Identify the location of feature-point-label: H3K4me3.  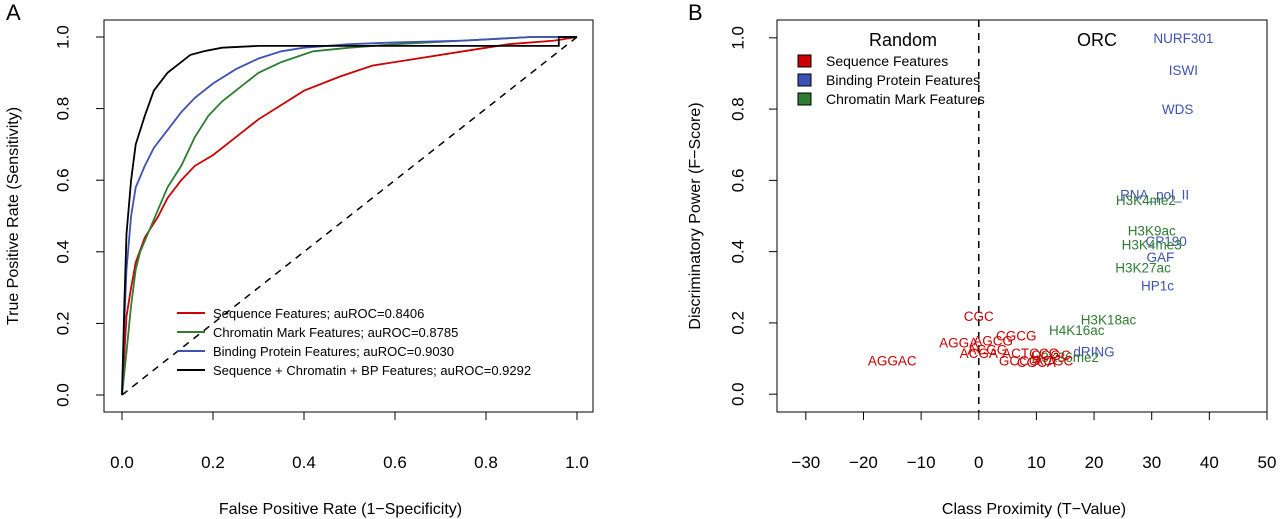
(1152, 245).